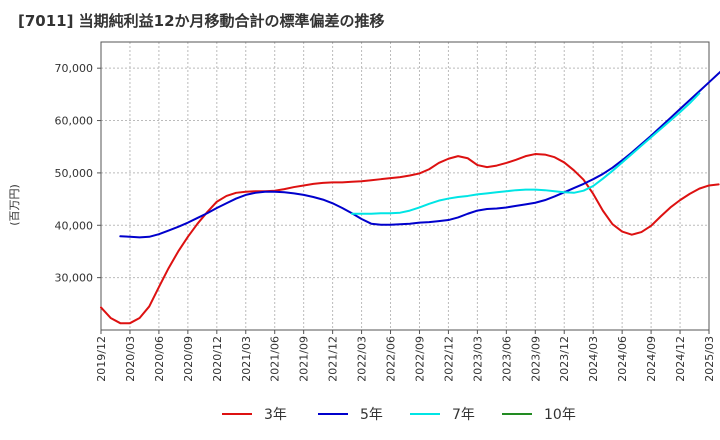 Image resolution: width=720 pixels, height=440 pixels. I want to click on x-tick-label: 2024/06, so click(622, 359).